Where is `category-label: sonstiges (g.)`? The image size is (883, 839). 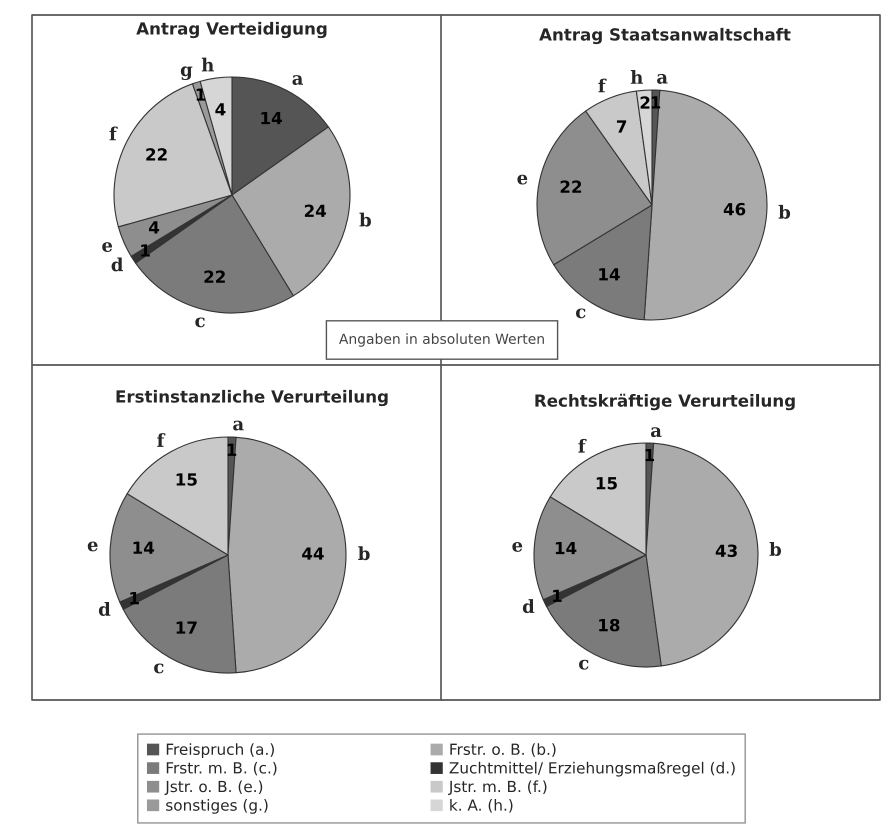 category-label: sonstiges (g.) is located at coordinates (217, 806).